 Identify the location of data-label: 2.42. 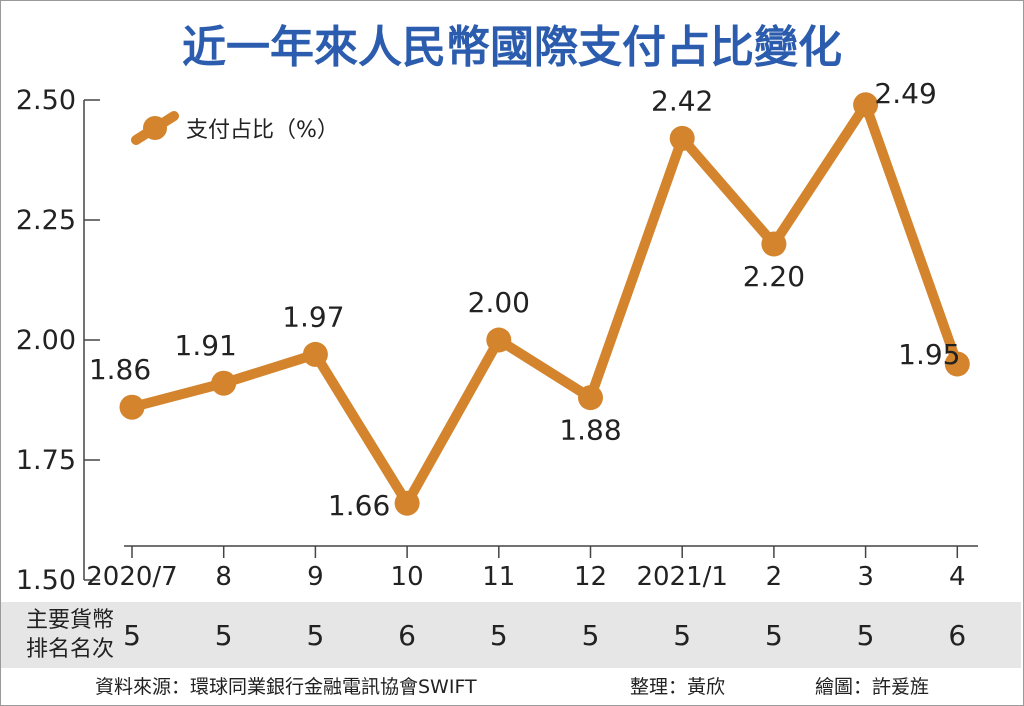
(682, 100).